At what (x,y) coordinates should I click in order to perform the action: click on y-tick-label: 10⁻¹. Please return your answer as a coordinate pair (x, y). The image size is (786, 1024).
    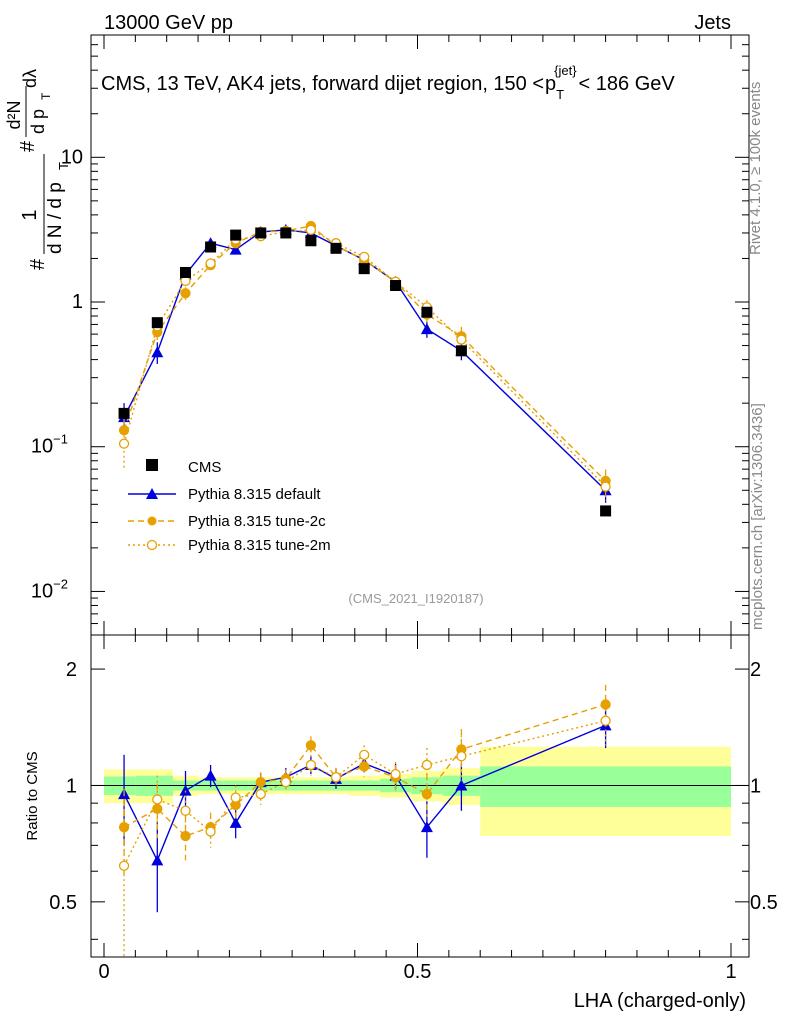
    Looking at the image, I should click on (49, 445).